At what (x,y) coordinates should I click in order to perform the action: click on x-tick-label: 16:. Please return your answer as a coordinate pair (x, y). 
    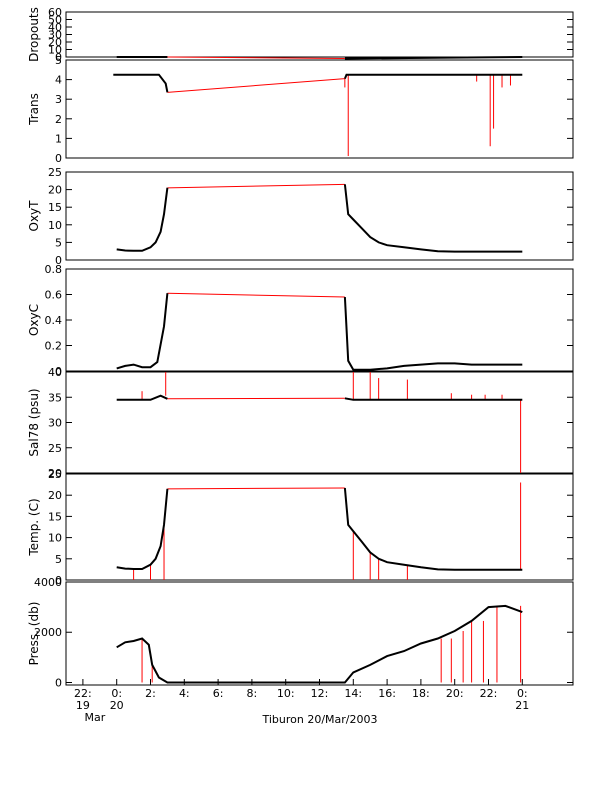
    Looking at the image, I should click on (387, 693).